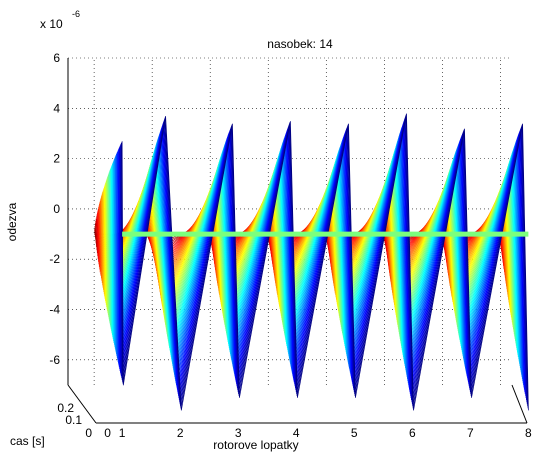 Image resolution: width=537 pixels, height=459 pixels. What do you see at coordinates (122, 433) in the screenshot?
I see `x-tick-label: 1` at bounding box center [122, 433].